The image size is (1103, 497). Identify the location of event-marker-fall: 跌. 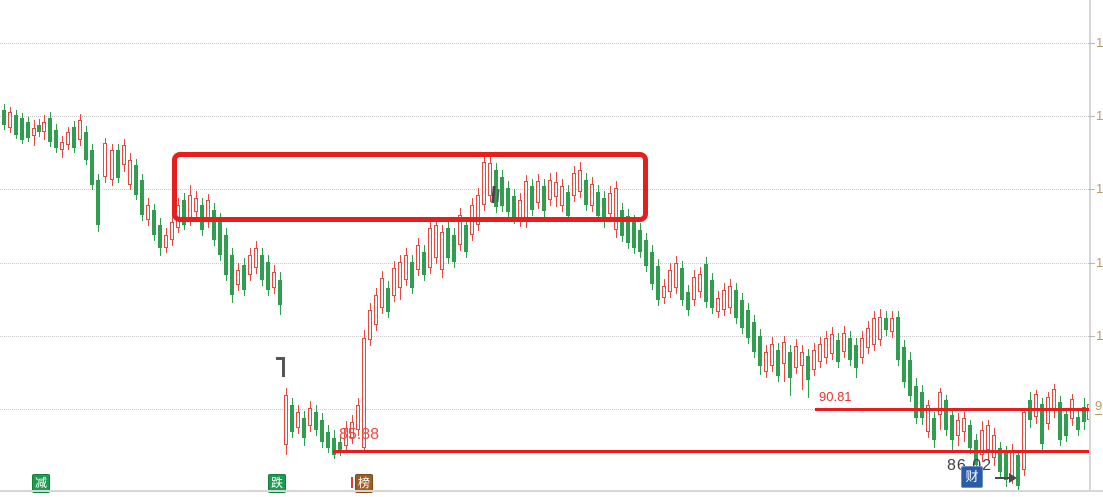
(277, 483).